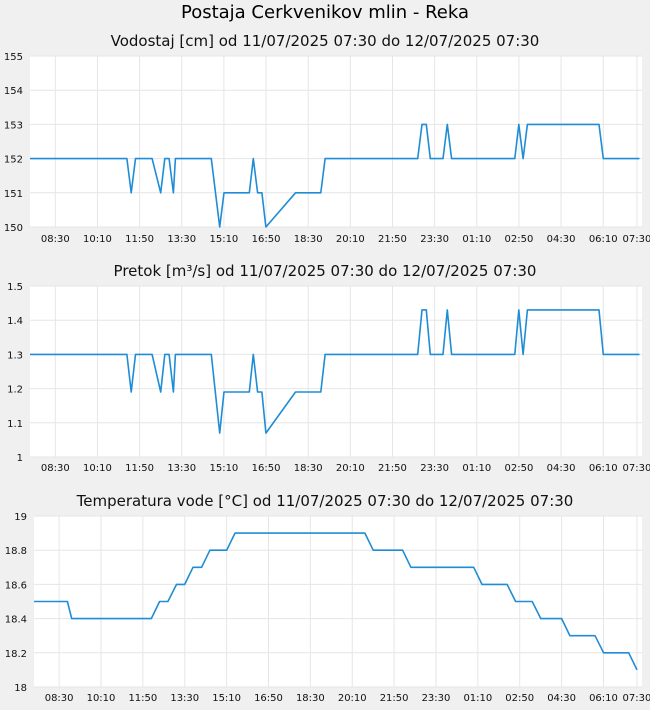 The height and width of the screenshot is (710, 650). Describe the element at coordinates (20, 458) in the screenshot. I see `y-tick-label: 1` at that location.